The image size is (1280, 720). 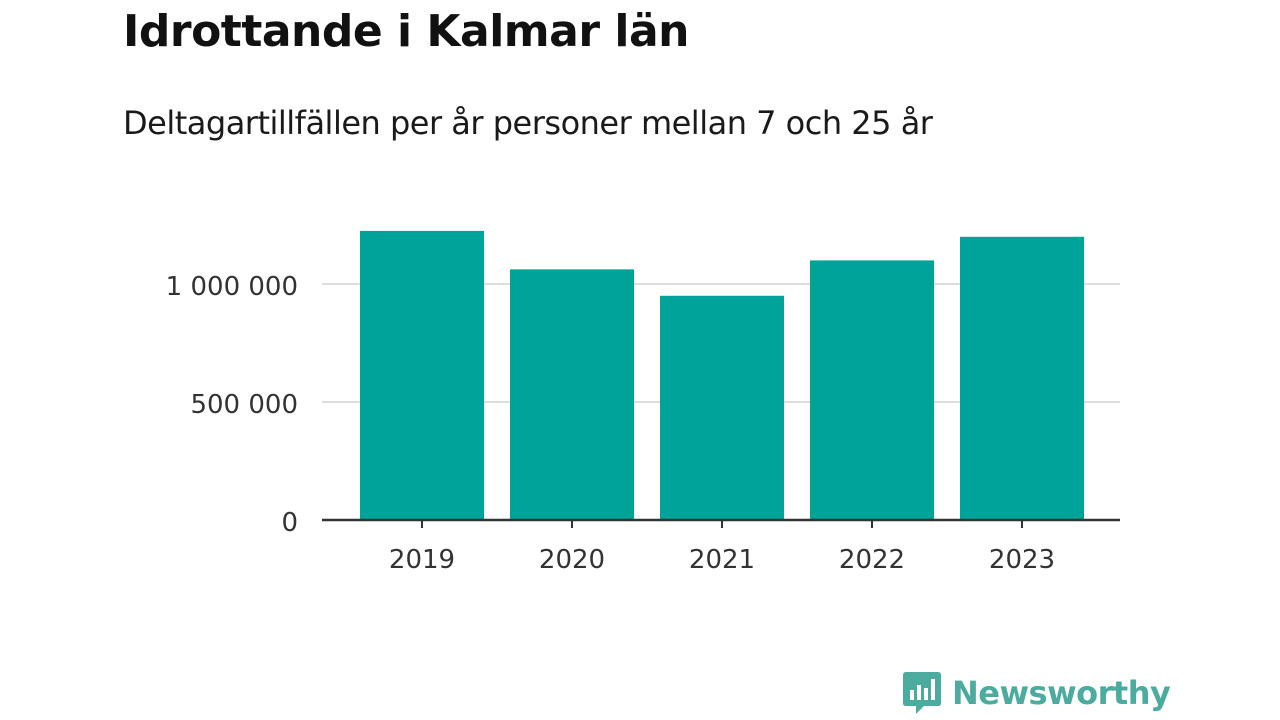 I want to click on chart-title: Idrottande i Kalmar län, so click(x=406, y=31).